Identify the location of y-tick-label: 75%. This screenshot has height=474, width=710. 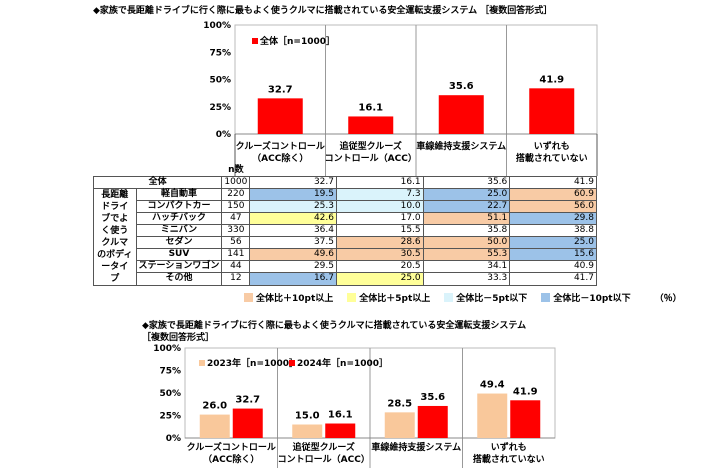
(220, 53).